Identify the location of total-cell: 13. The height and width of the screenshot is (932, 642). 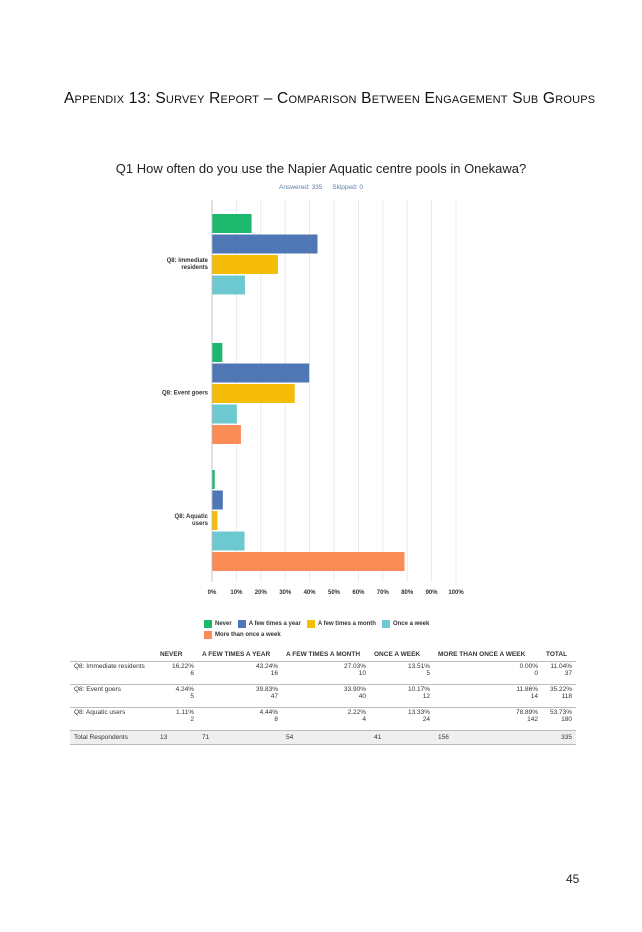
(177, 737).